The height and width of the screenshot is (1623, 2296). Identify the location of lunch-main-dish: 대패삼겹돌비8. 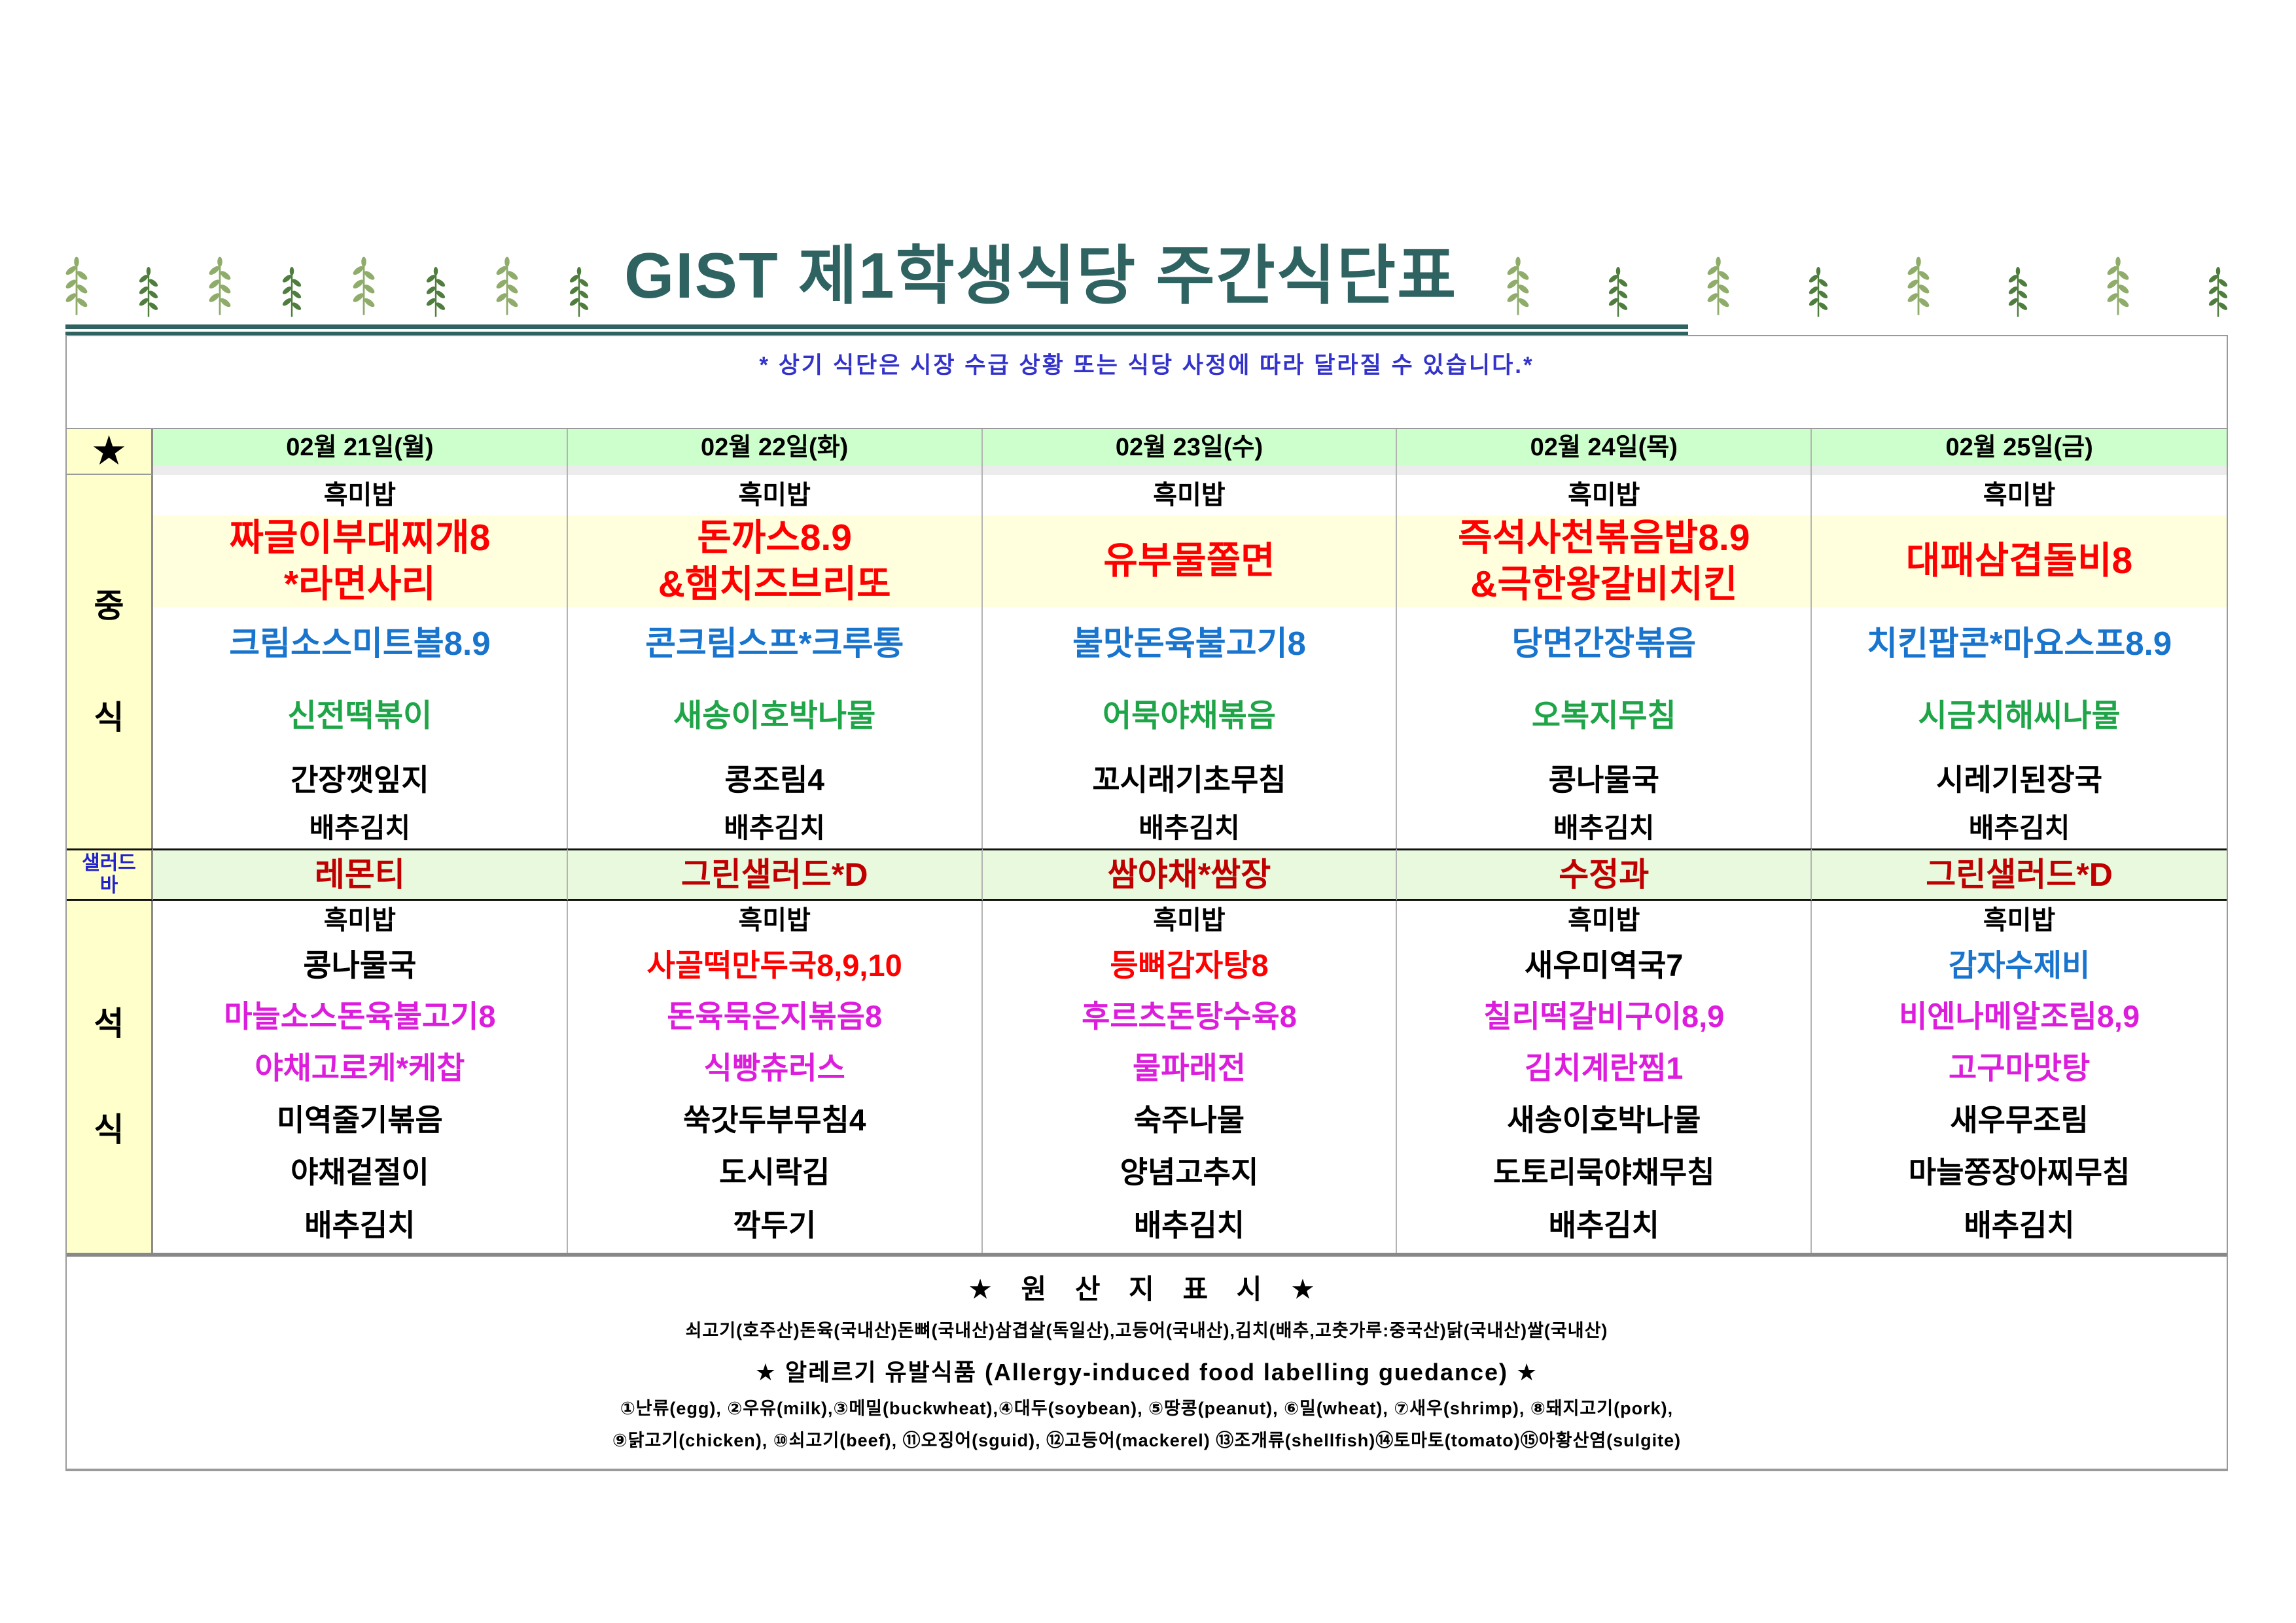
(2020, 561).